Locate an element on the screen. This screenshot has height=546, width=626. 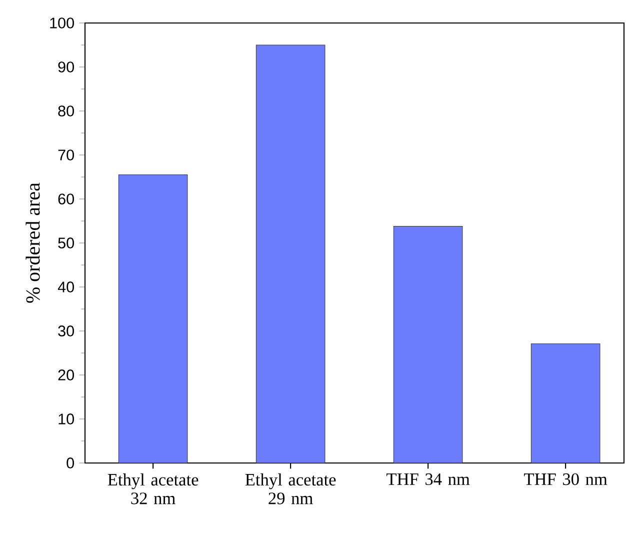
x-tick-label: THF 30 nm is located at coordinates (566, 479).